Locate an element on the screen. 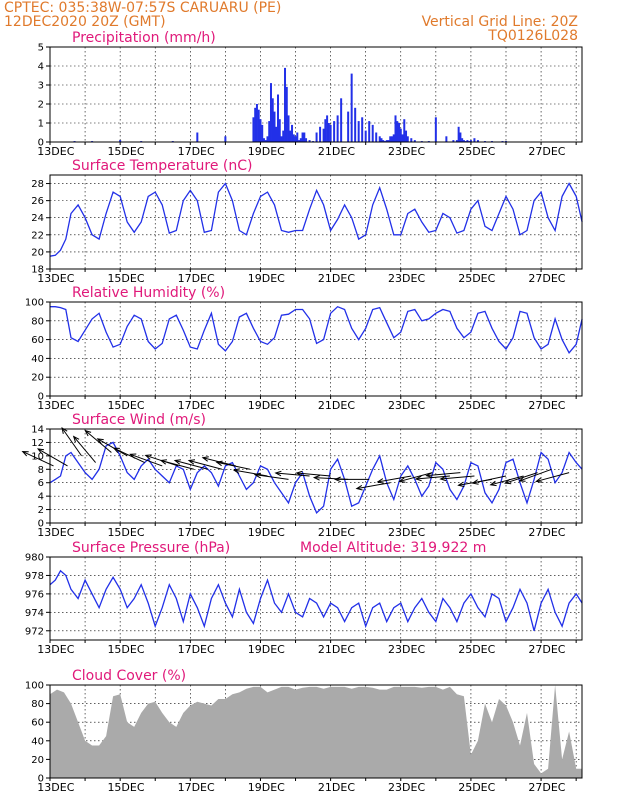 The image size is (618, 804). y-tick-label: 28 is located at coordinates (37, 184).